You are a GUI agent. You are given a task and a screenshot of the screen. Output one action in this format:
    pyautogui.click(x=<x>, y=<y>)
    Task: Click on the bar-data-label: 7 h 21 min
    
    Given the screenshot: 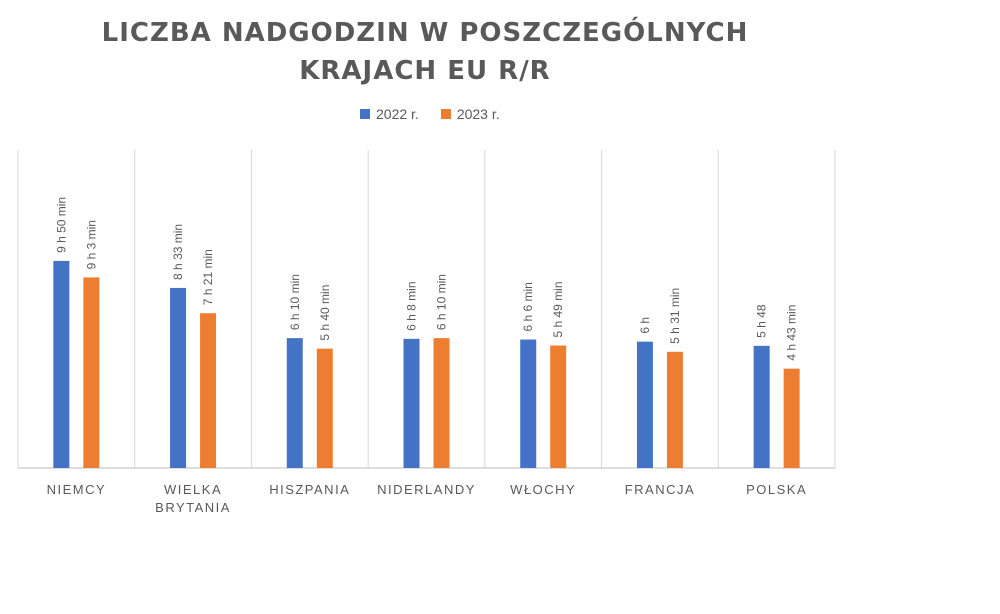 What is the action you would take?
    pyautogui.click(x=208, y=277)
    